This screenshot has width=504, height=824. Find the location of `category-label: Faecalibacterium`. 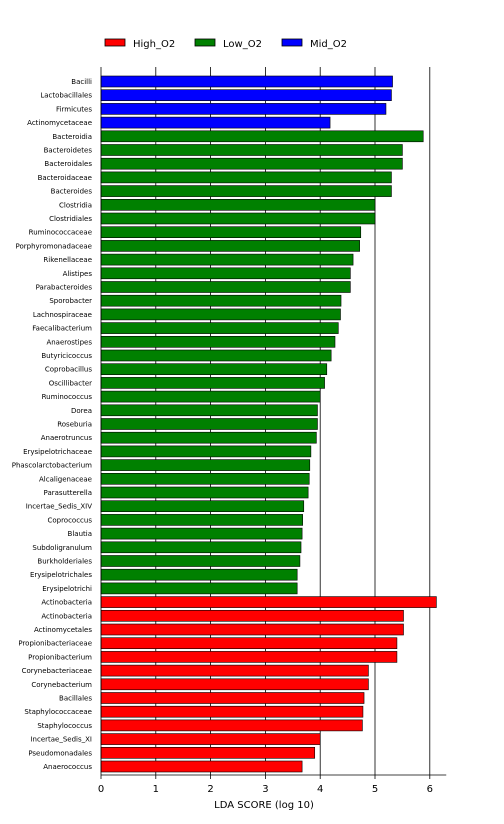

category-label: Faecalibacterium is located at coordinates (62, 329).